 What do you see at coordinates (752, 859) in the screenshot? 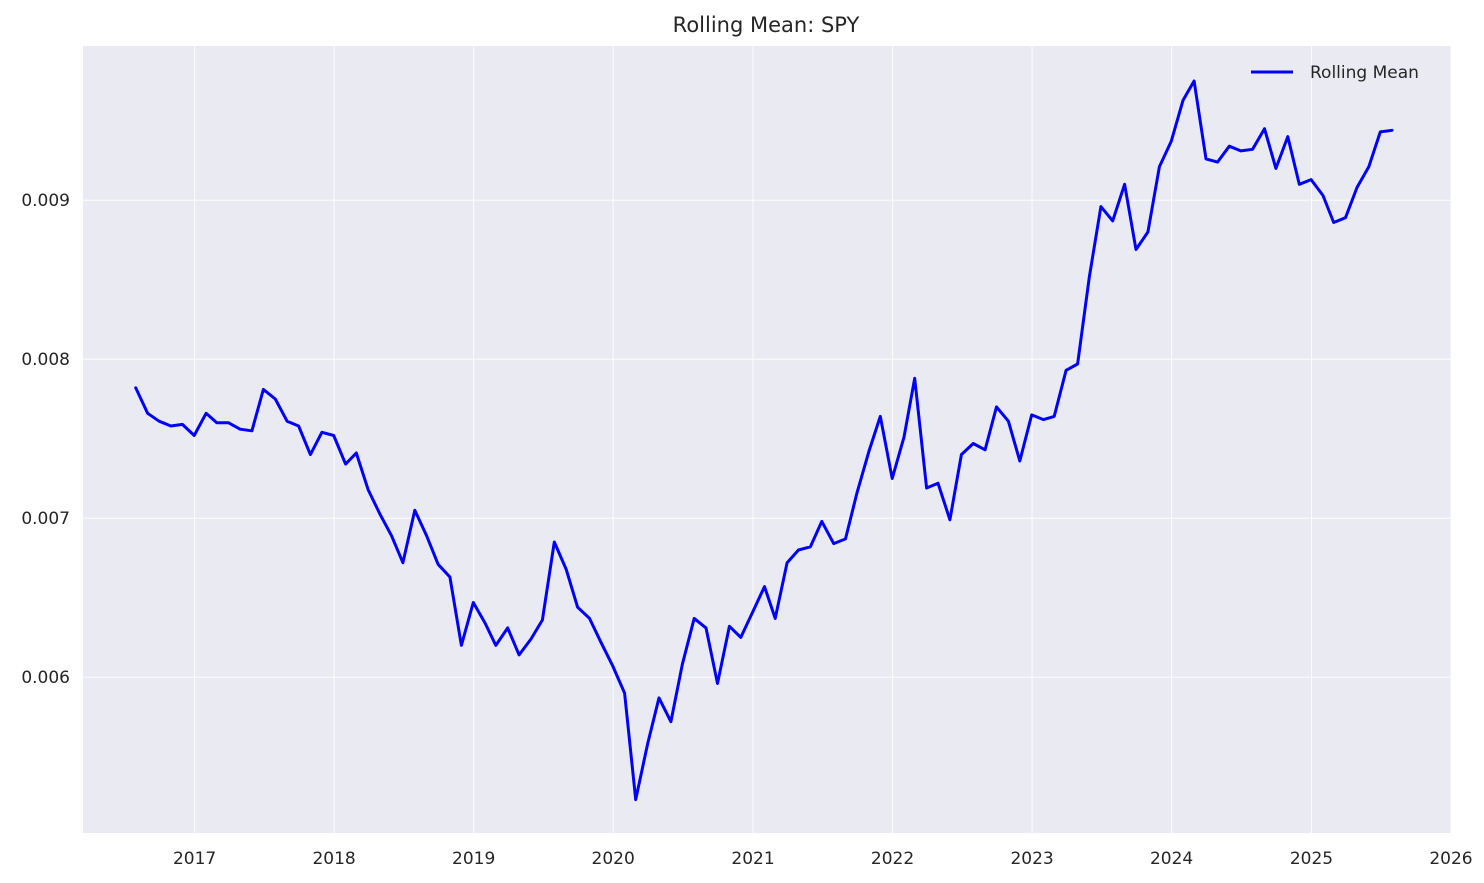
I see `x-tick-label: 2021` at bounding box center [752, 859].